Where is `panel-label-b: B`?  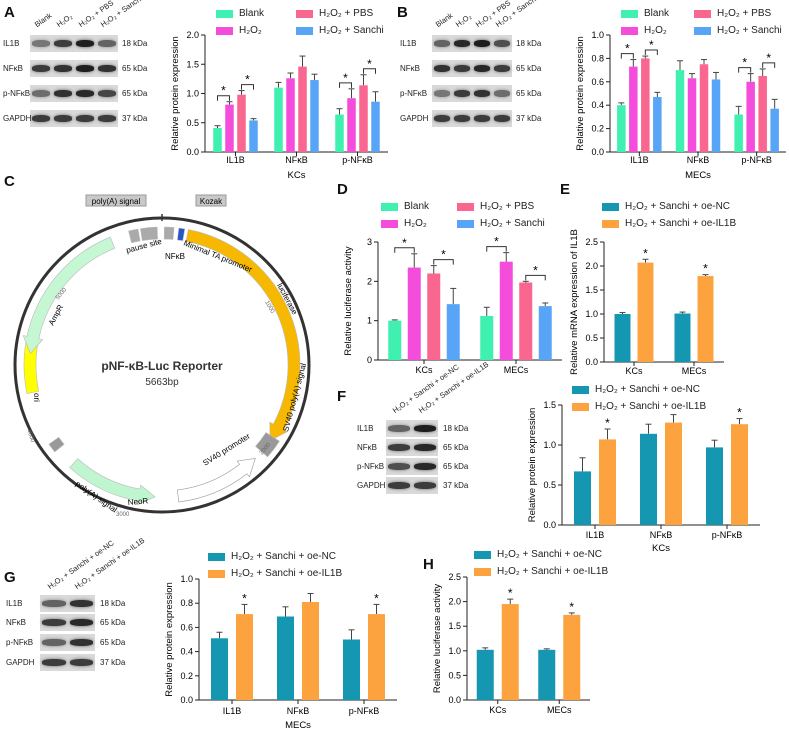
panel-label-b: B is located at coordinates (402, 12).